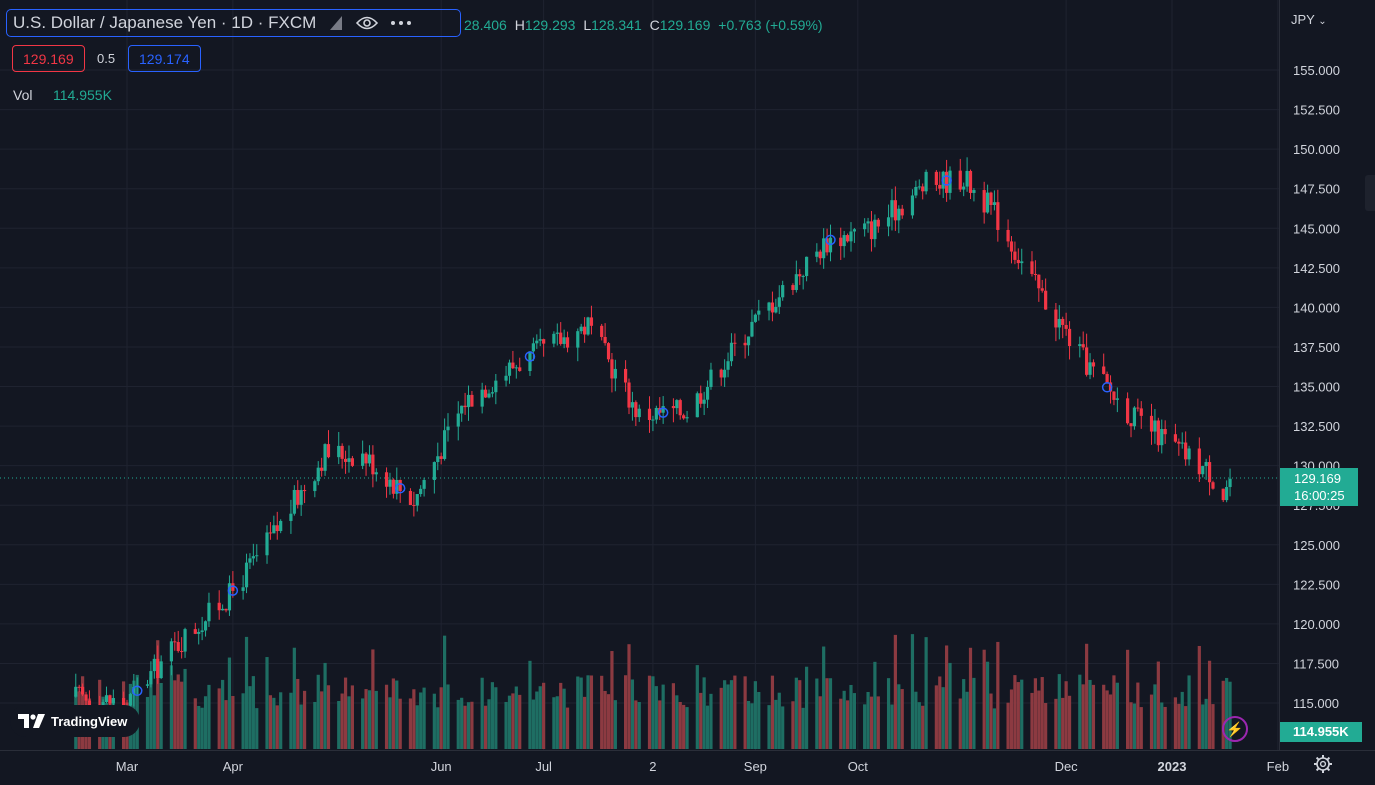 The width and height of the screenshot is (1375, 785). Describe the element at coordinates (1319, 495) in the screenshot. I see `bar-countdown: 16:00:25` at that location.